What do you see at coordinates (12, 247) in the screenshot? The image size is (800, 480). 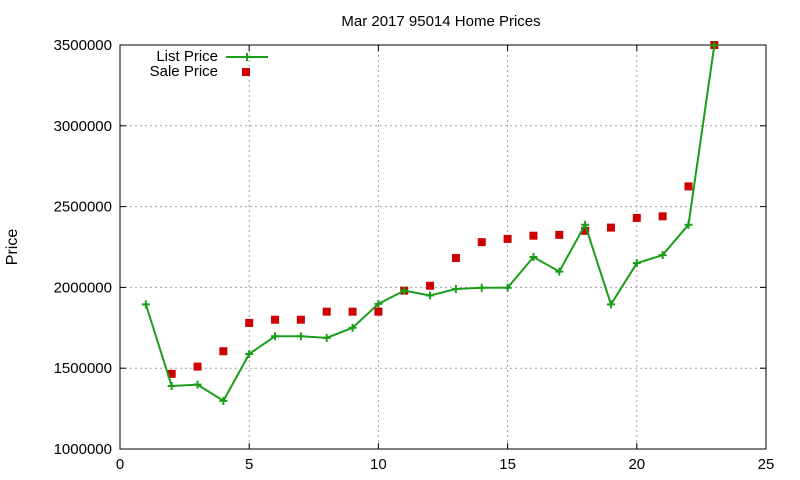 I see `y-axis-label: Price` at bounding box center [12, 247].